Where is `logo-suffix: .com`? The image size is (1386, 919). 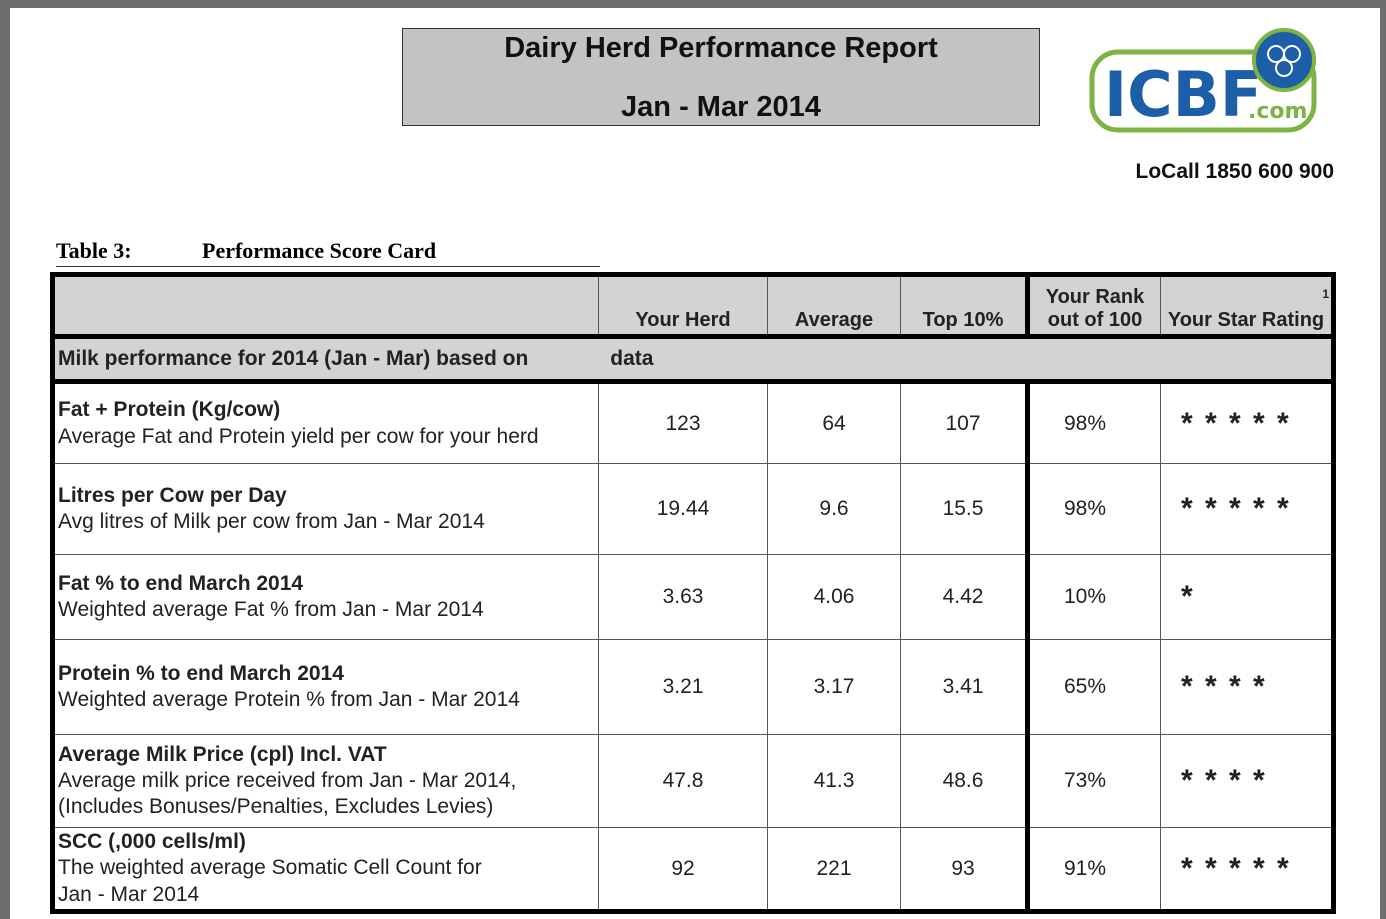 logo-suffix: .com is located at coordinates (1277, 111).